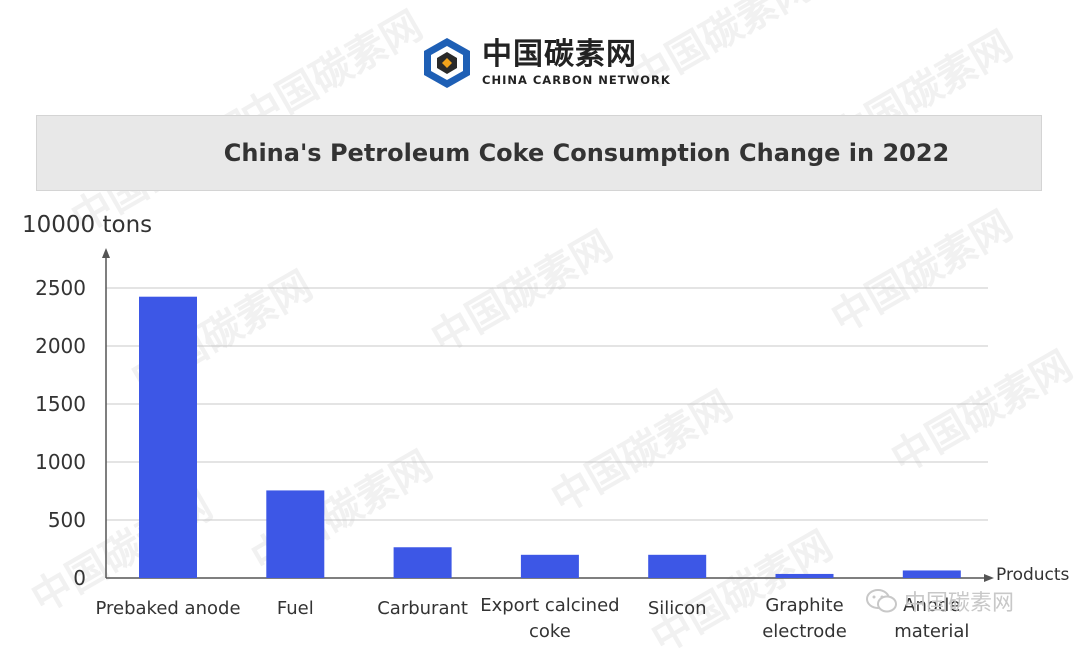 This screenshot has width=1080, height=648. What do you see at coordinates (87, 225) in the screenshot?
I see `y-axis-unit-label: 10000 tons` at bounding box center [87, 225].